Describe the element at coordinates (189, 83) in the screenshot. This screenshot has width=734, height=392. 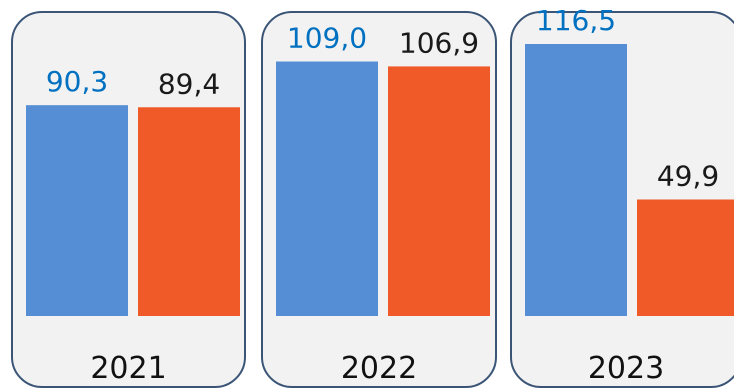
I see `data-label-2021-series-2: 89,4` at that location.